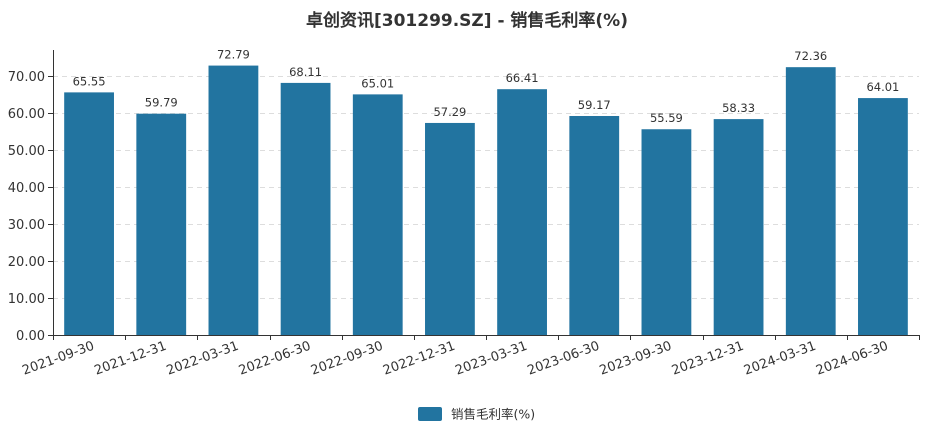 Image resolution: width=935 pixels, height=426 pixels. Describe the element at coordinates (810, 56) in the screenshot. I see `data-label: 72.36` at that location.